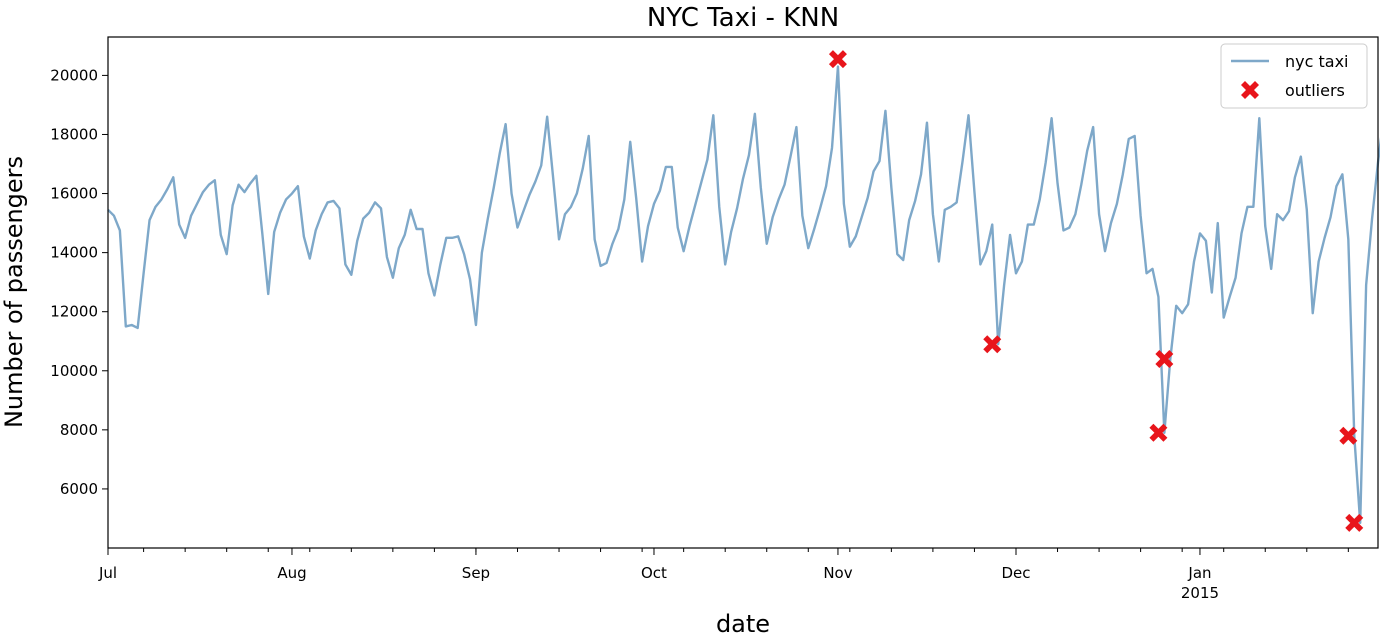 The image size is (1380, 635). Describe the element at coordinates (74, 194) in the screenshot. I see `y-tick-label: 16000` at that location.